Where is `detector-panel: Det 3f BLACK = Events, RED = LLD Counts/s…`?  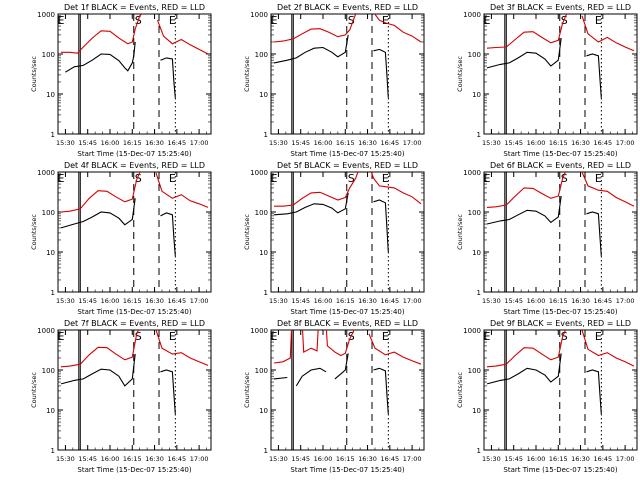 detector-panel: Det 3f BLACK = Events, RED = LLD Counts/s… is located at coordinates (547, 80).